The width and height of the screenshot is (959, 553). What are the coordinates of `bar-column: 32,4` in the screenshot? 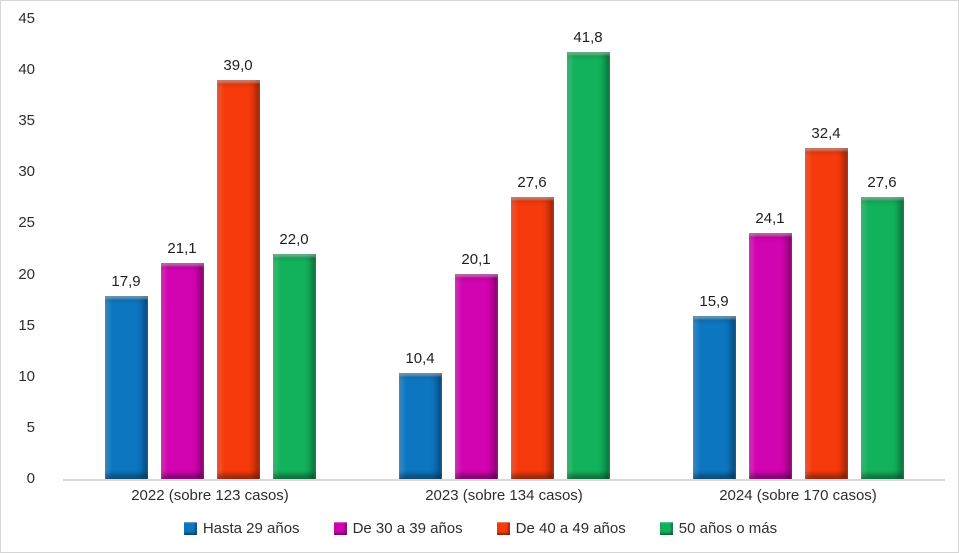 It's located at (826, 302).